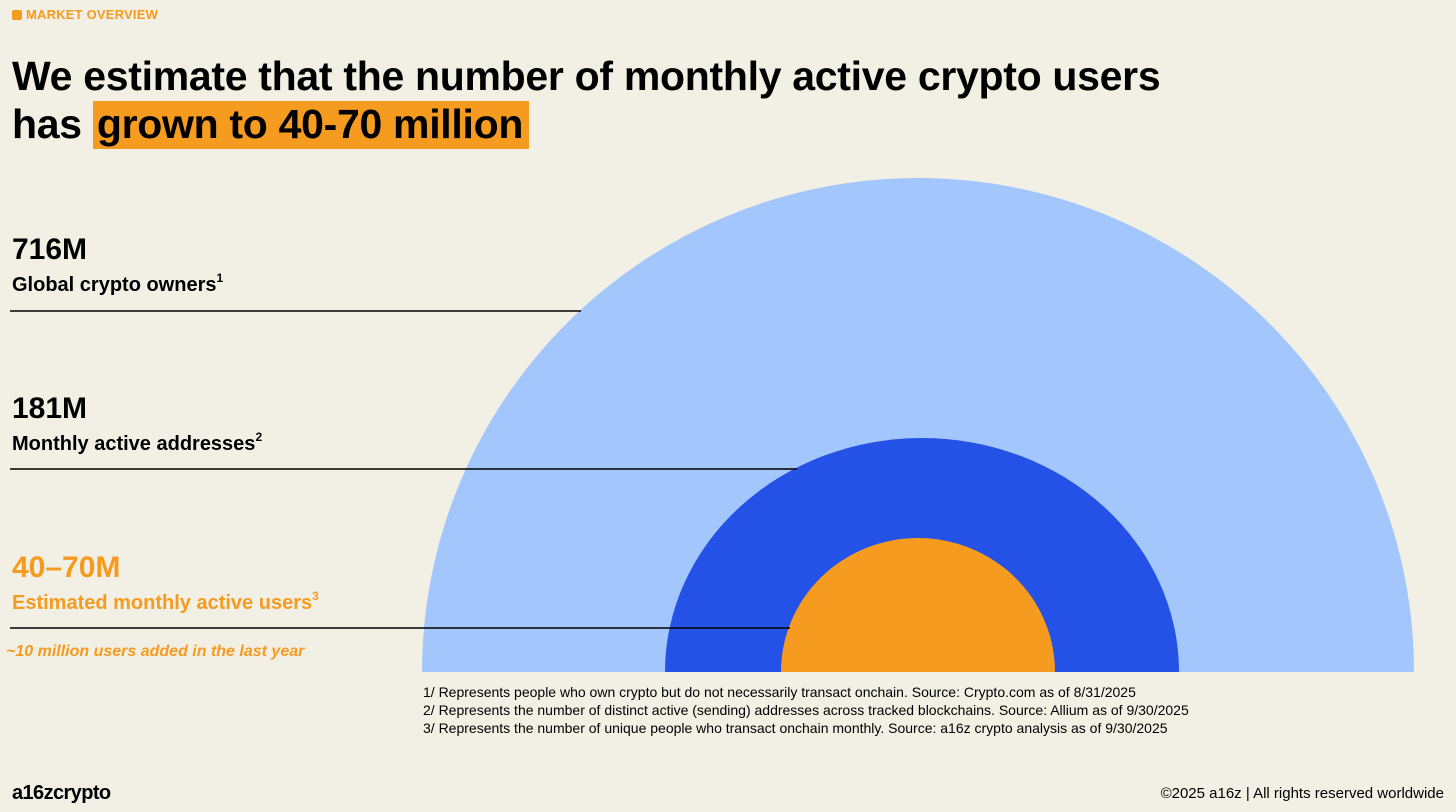 This screenshot has height=812, width=1456. Describe the element at coordinates (61, 793) in the screenshot. I see `brand-logo: a16zcrypto` at that location.